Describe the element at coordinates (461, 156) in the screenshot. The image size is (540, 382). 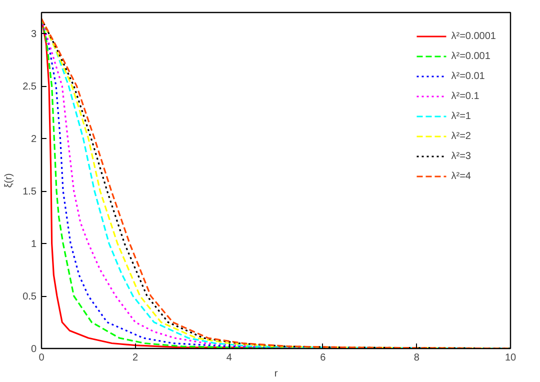
I see `legend-label: λ²=3` at that location.